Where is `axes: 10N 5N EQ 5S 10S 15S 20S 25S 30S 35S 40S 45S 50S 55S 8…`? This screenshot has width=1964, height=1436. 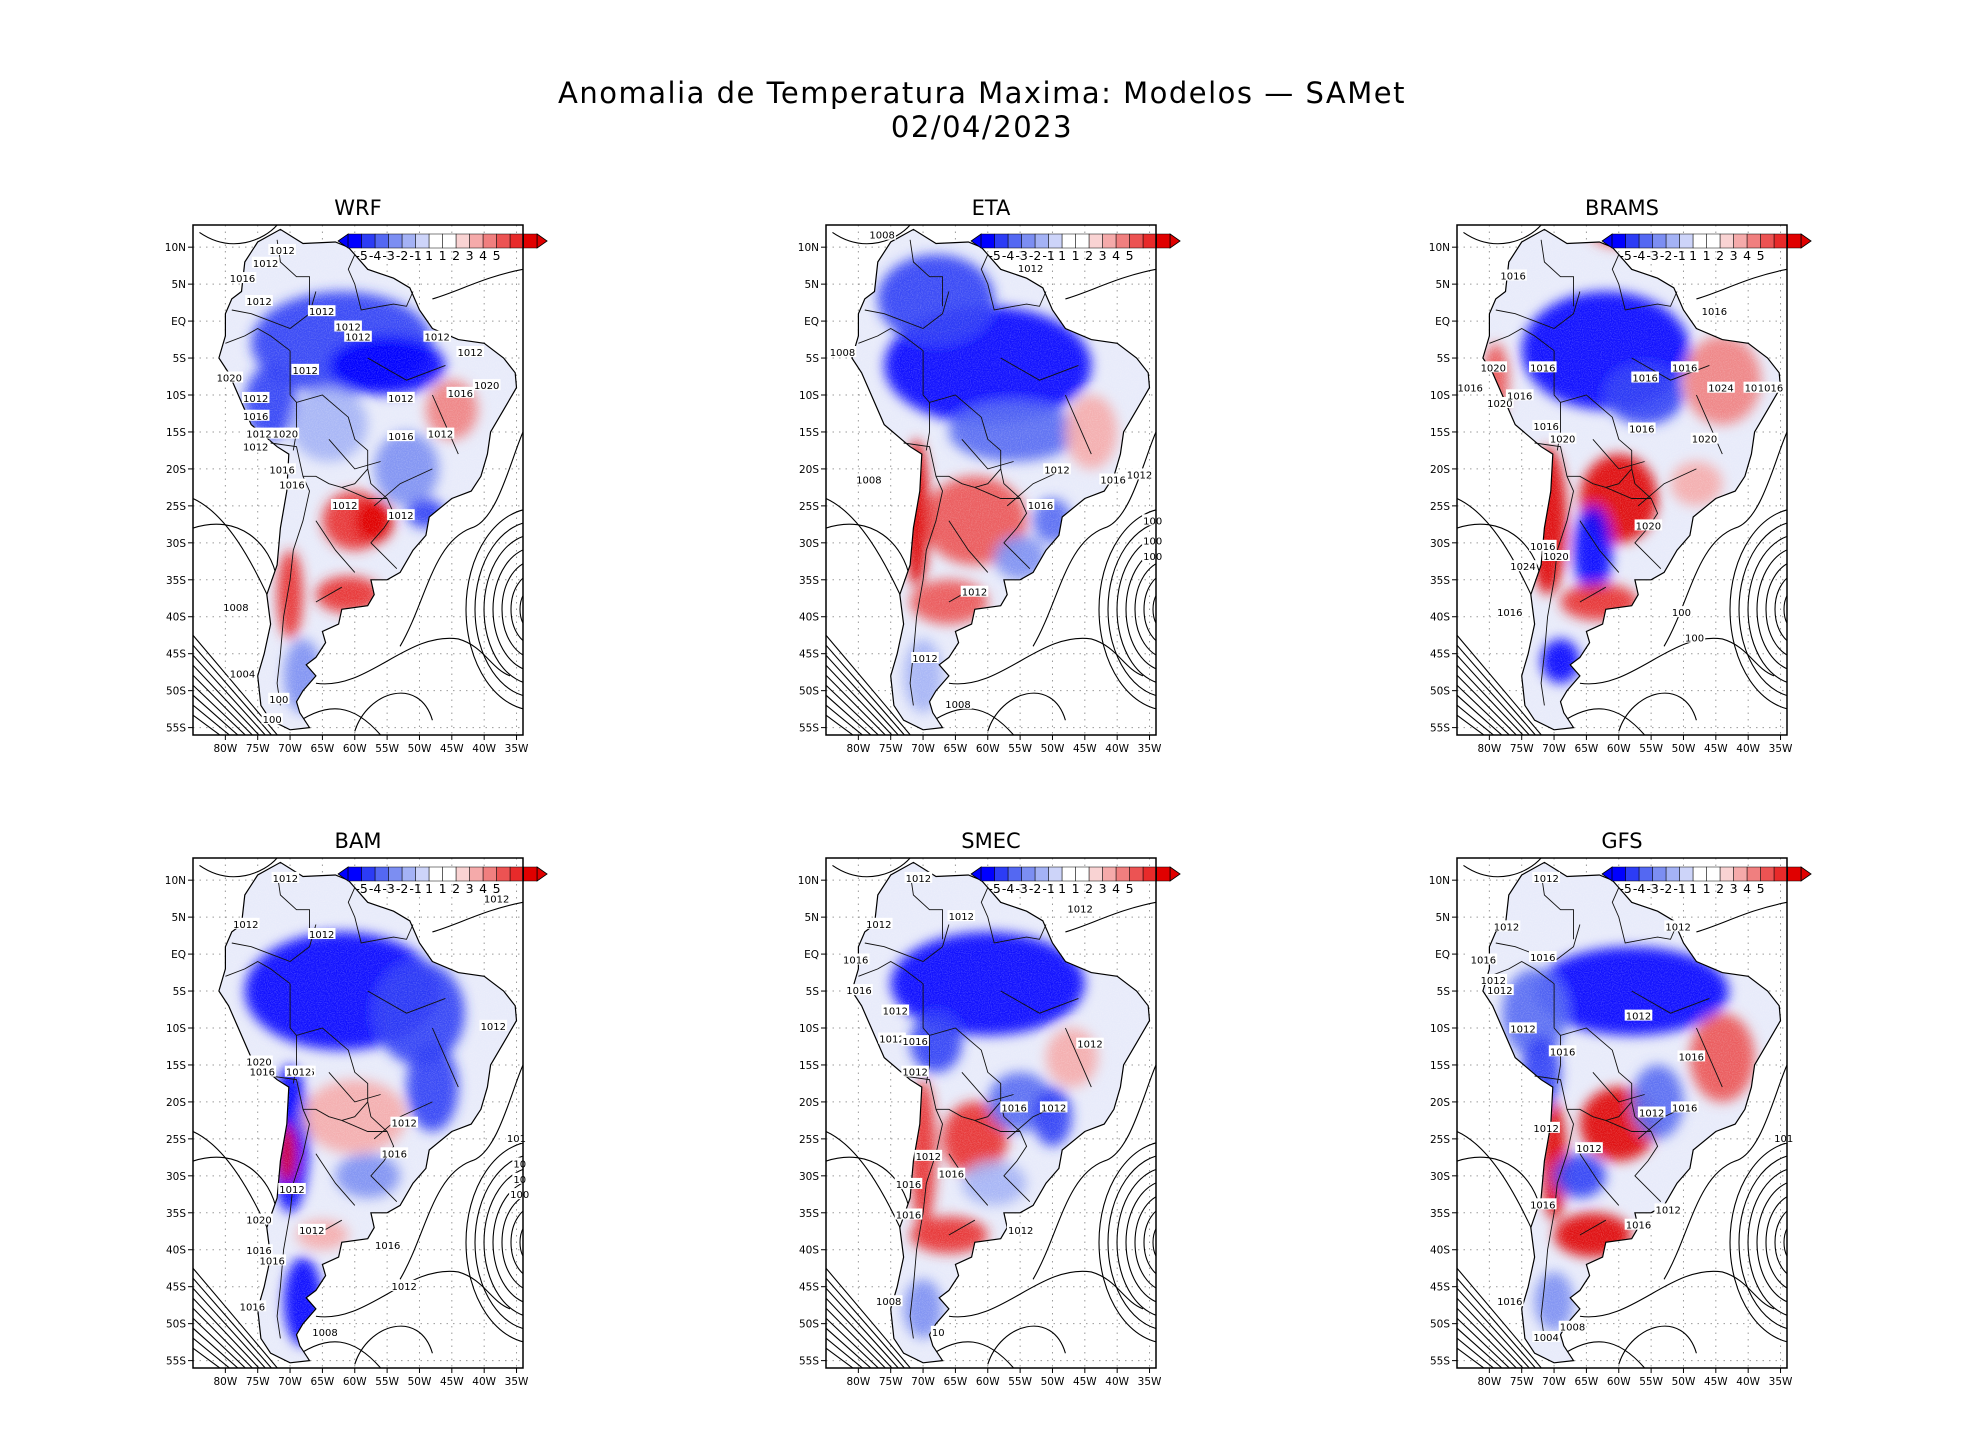 axes: 10N 5N EQ 5S 10S 15S 20S 25S 30S 35S 40S 45S 50S 55S 8… is located at coordinates (980, 1131).